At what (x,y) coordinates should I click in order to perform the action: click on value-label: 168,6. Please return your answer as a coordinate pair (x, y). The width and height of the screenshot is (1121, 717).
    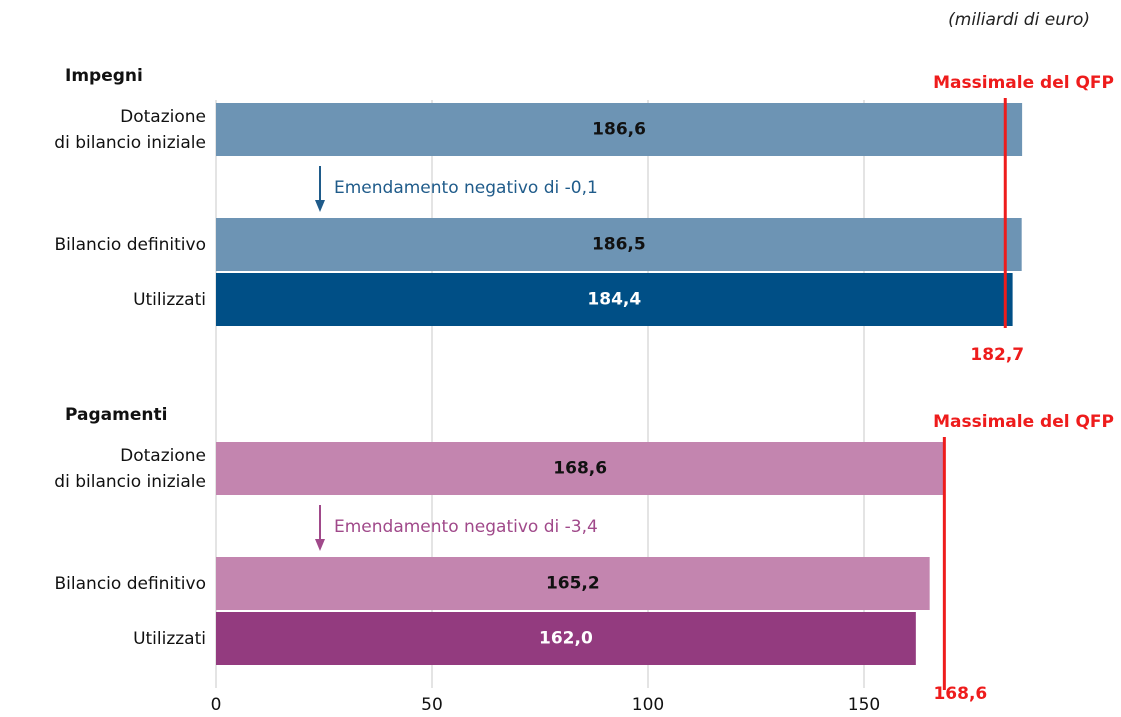
    Looking at the image, I should click on (580, 469).